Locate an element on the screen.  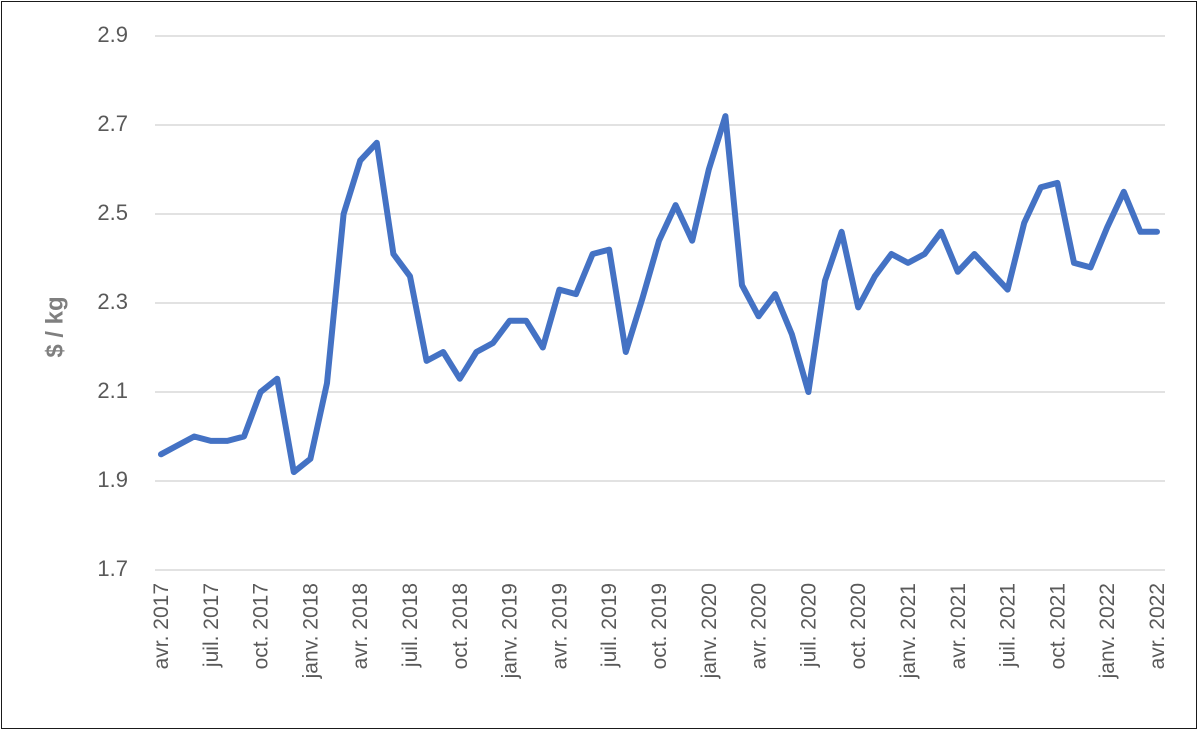
x-tick-label: oct. 2019 is located at coordinates (659, 626).